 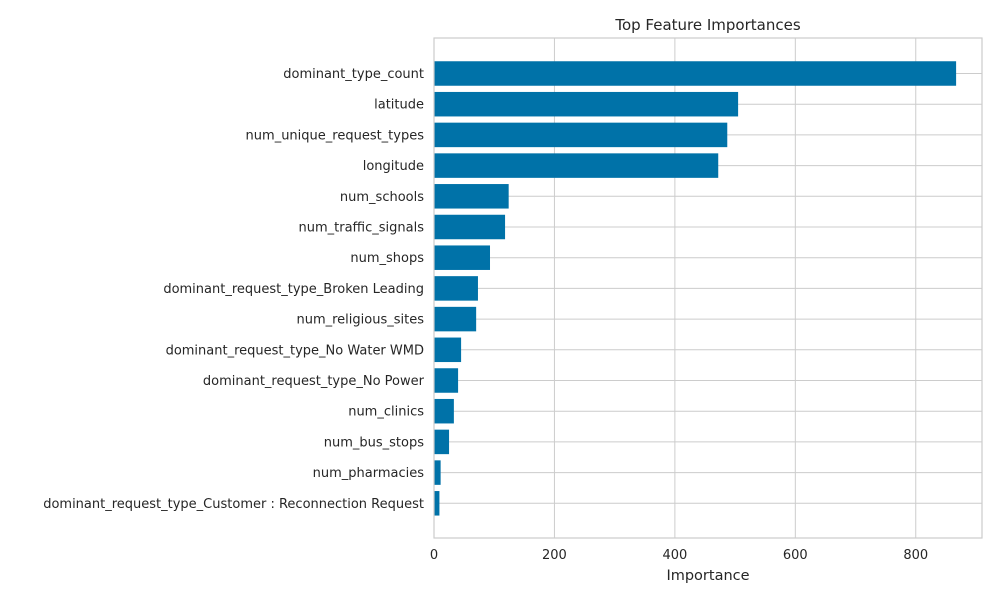 What do you see at coordinates (399, 105) in the screenshot?
I see `category-label: latitude` at bounding box center [399, 105].